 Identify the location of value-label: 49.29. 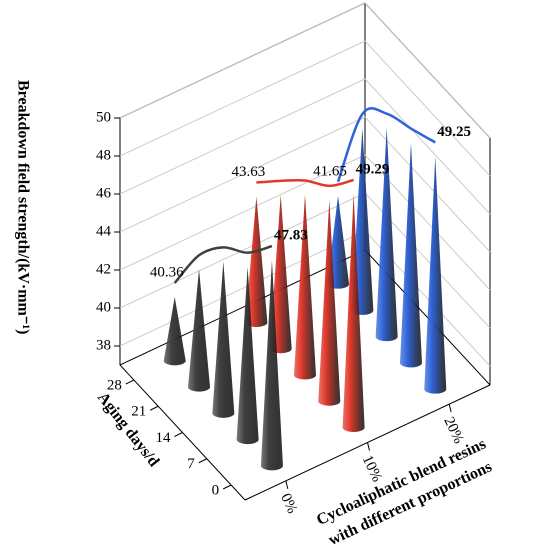
(373, 169).